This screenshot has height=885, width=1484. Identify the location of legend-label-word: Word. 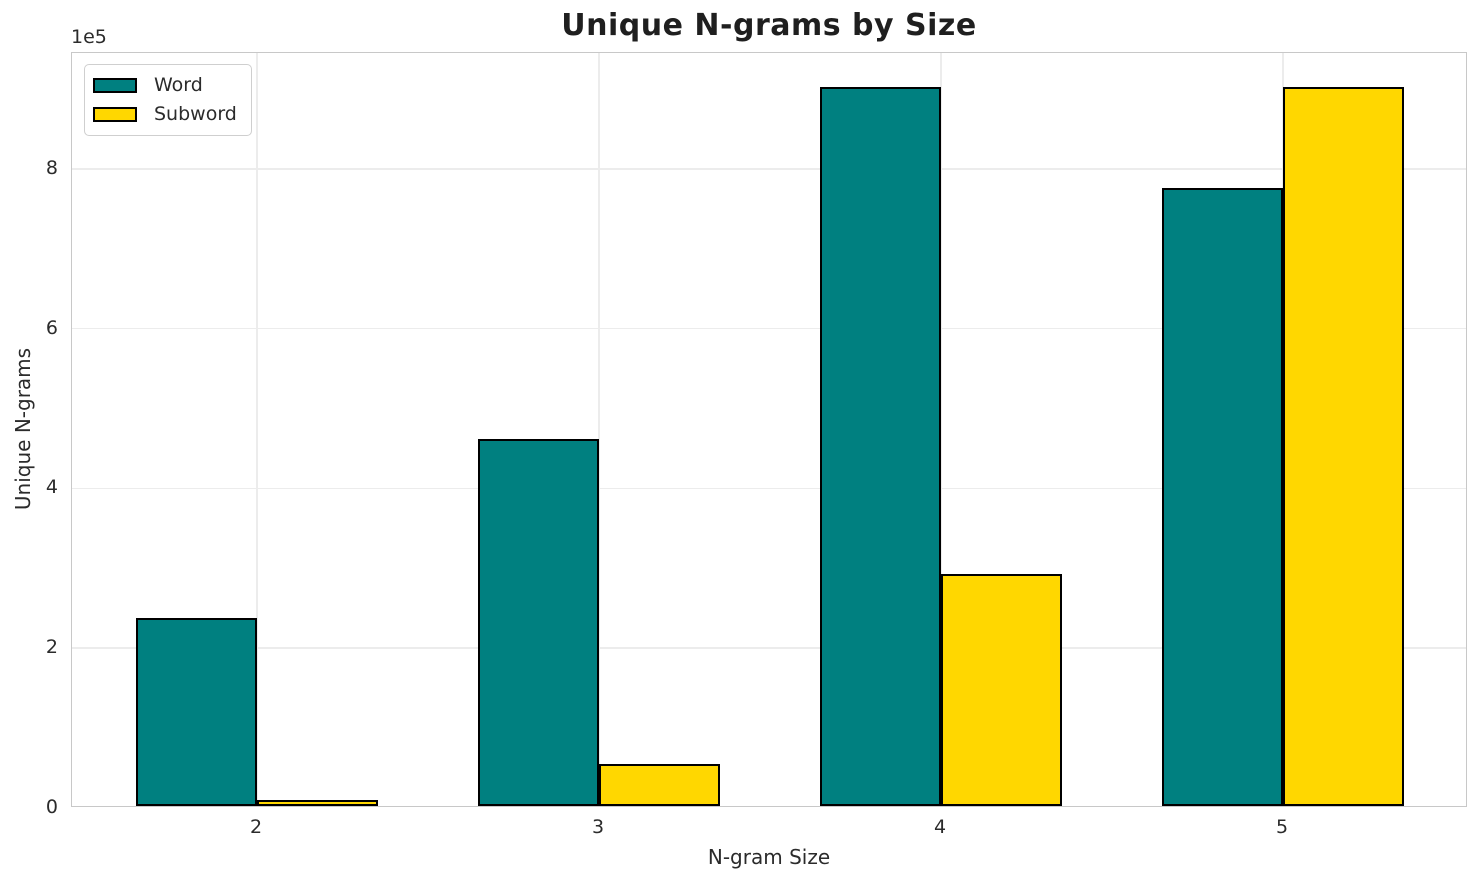
(178, 85).